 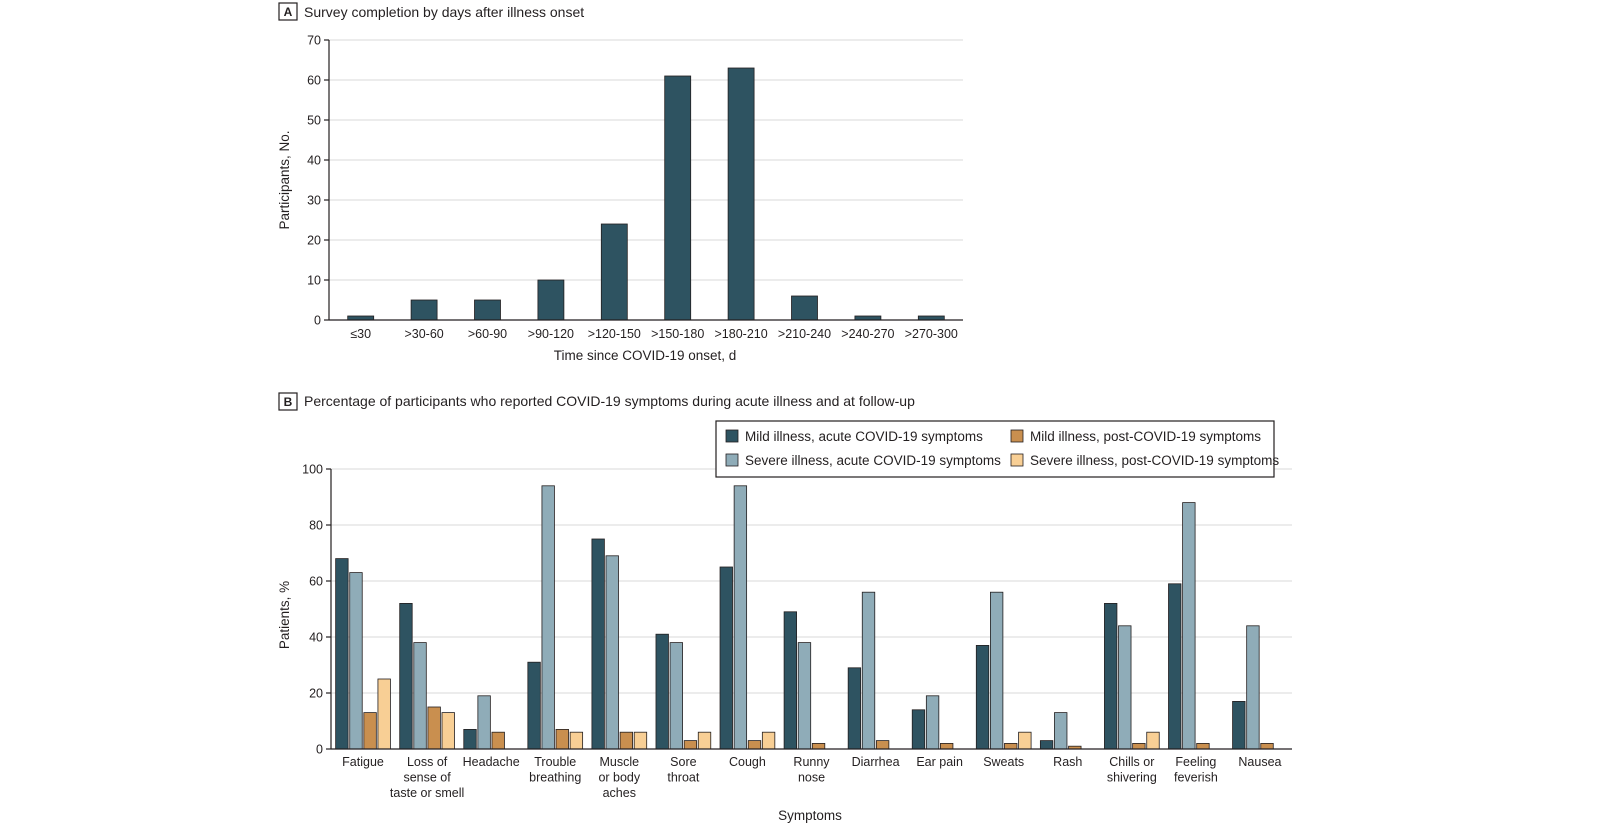 I want to click on b-x-tick-label-line: sense of, so click(x=427, y=778).